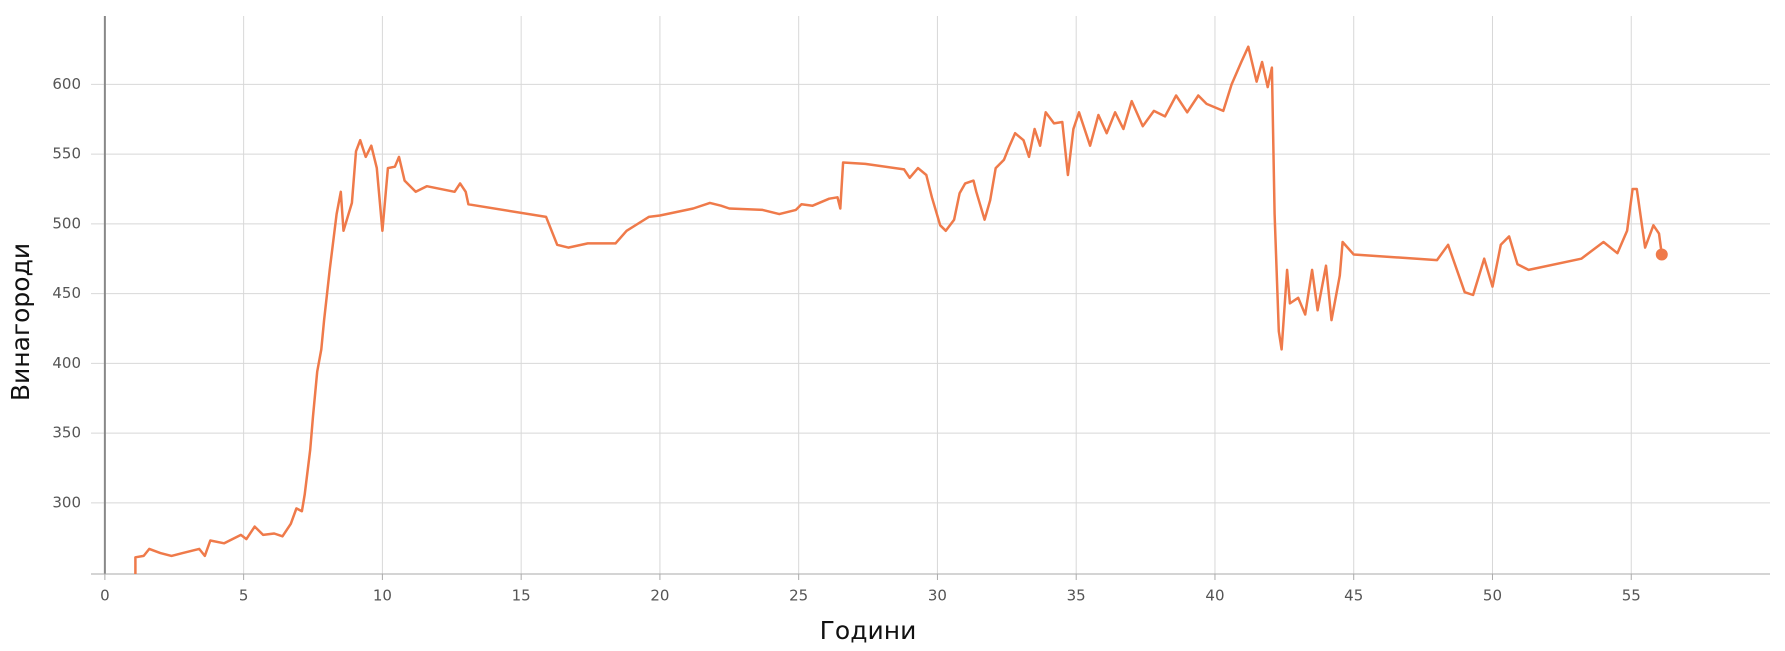 The width and height of the screenshot is (1785, 651). What do you see at coordinates (66, 433) in the screenshot?
I see `y-tick-label: 350` at bounding box center [66, 433].